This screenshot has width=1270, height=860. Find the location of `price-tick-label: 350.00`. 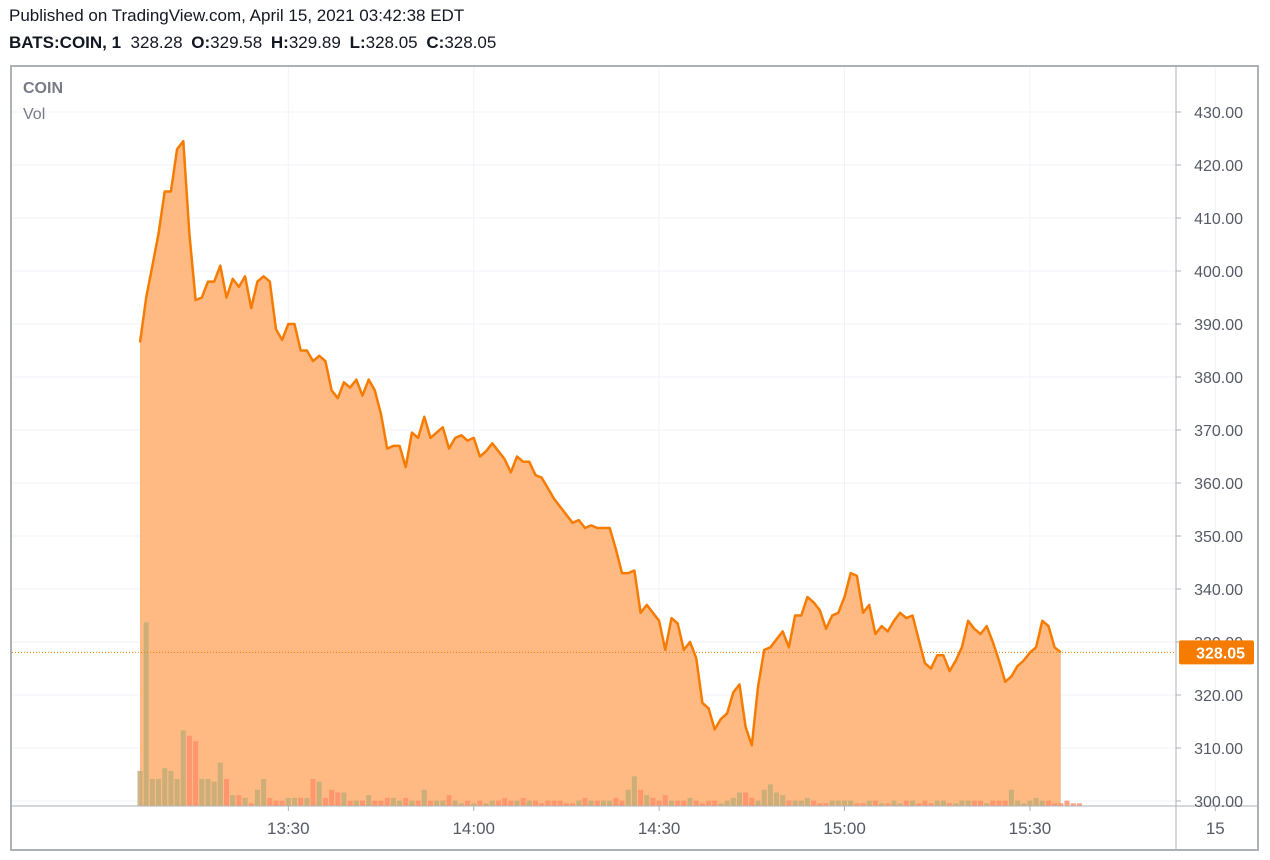

price-tick-label: 350.00 is located at coordinates (1218, 537).